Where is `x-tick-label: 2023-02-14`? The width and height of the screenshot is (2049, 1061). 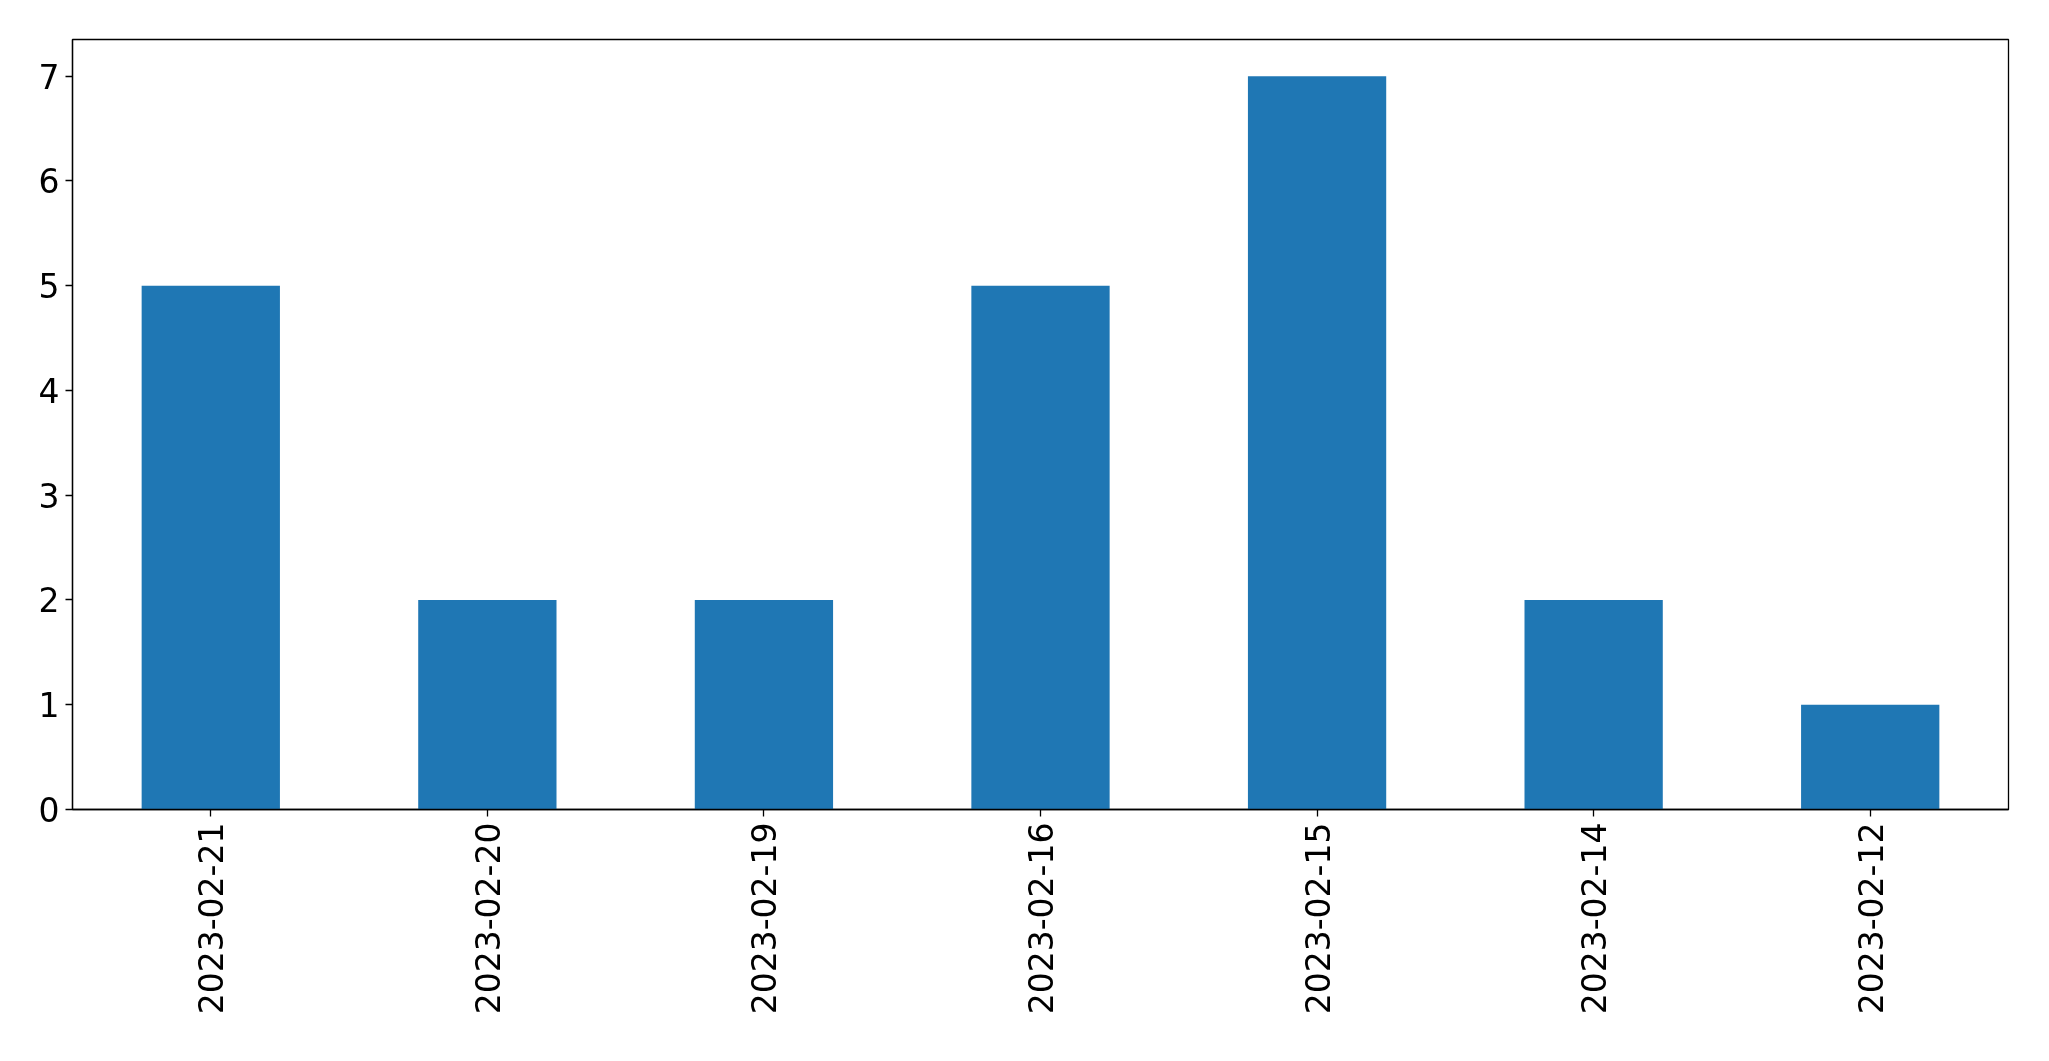
x-tick-label: 2023-02-14 is located at coordinates (1595, 918).